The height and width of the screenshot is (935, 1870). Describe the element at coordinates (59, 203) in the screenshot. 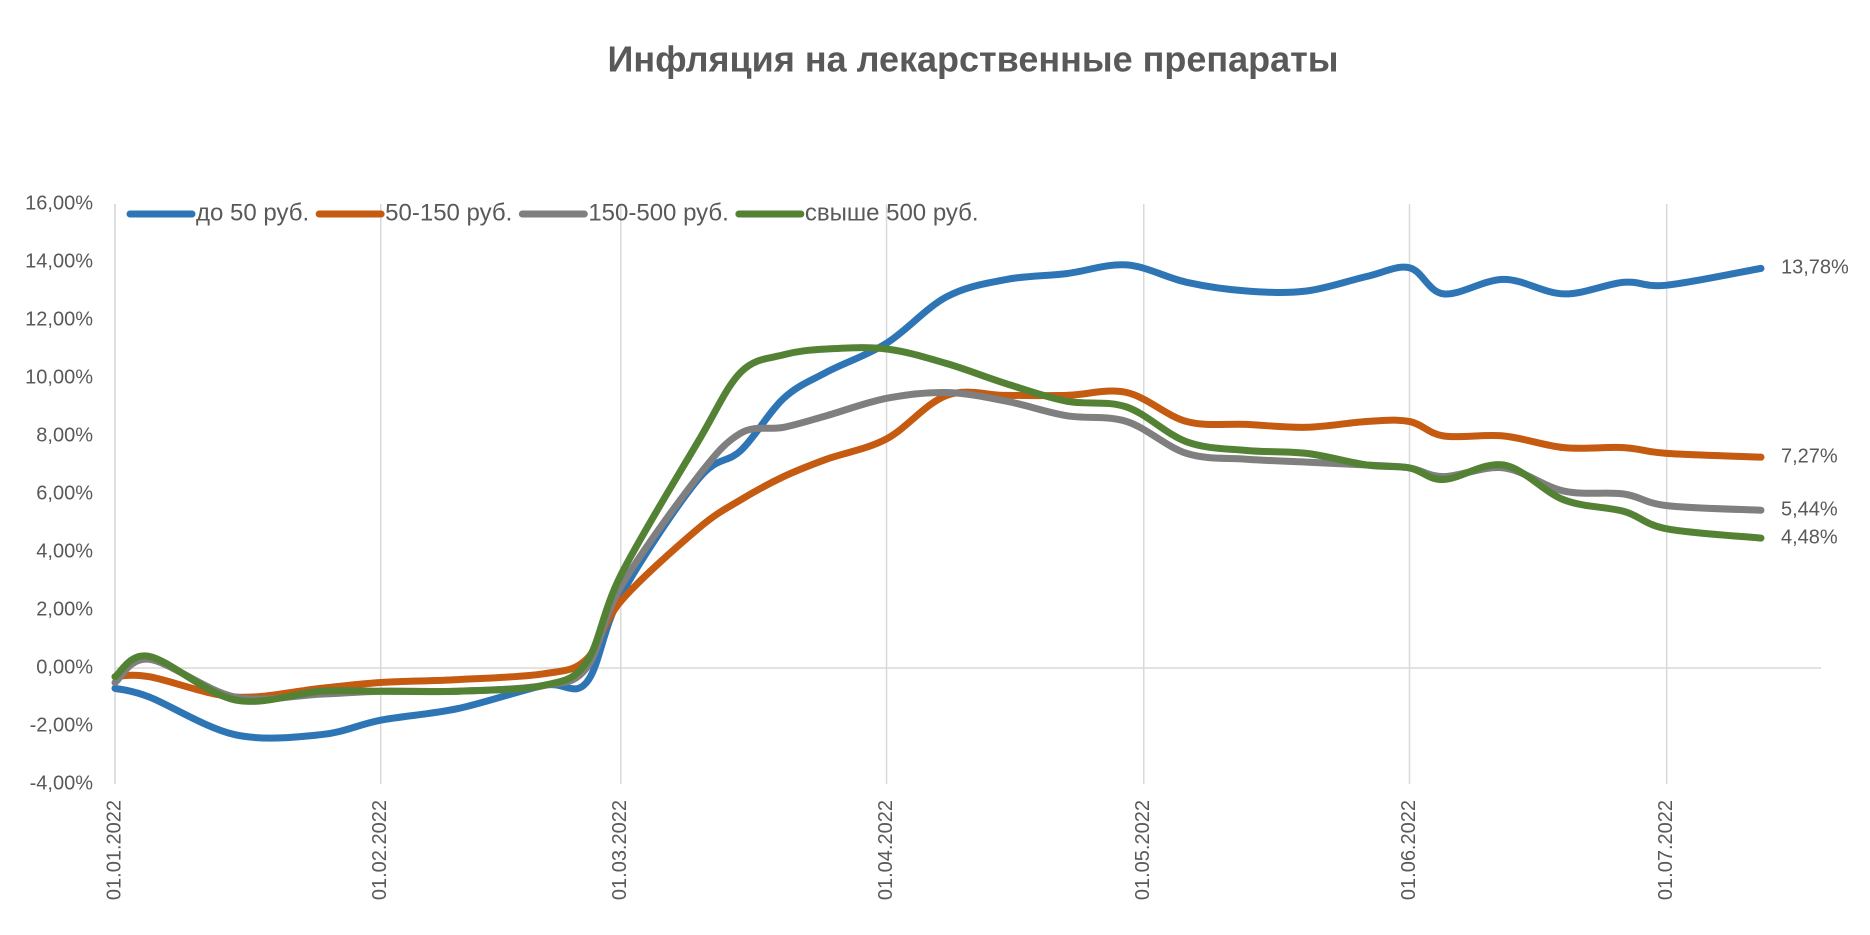

I see `y-tick-label: 16,00%` at that location.